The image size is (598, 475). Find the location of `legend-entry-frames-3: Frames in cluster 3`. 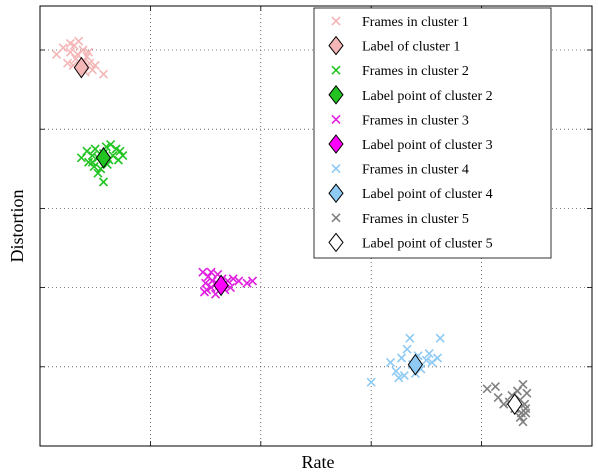

legend-entry-frames-3: Frames in cluster 3 is located at coordinates (400, 120).